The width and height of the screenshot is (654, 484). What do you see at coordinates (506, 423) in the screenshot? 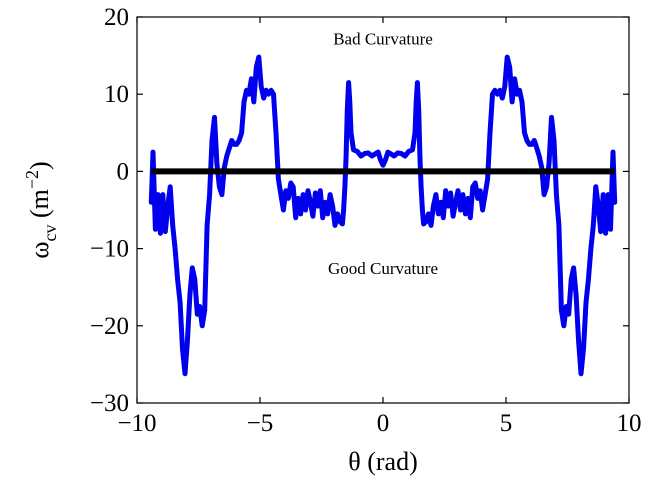
I see `x-tick-label: 5` at bounding box center [506, 423].